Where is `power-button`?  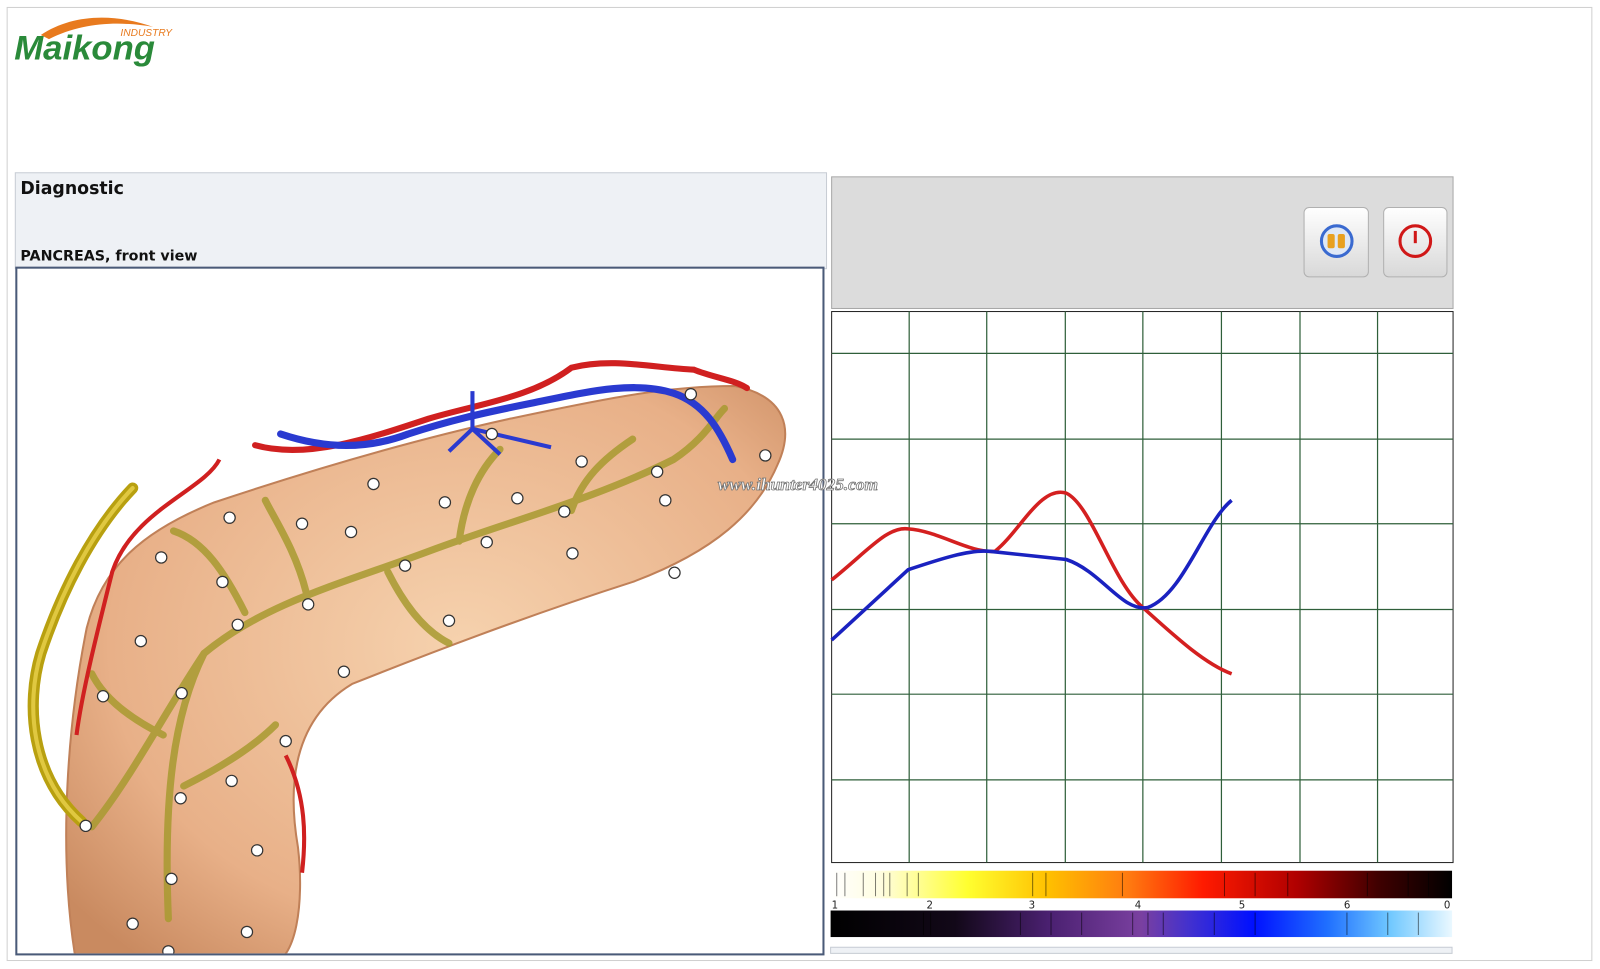
power-button is located at coordinates (1415, 242).